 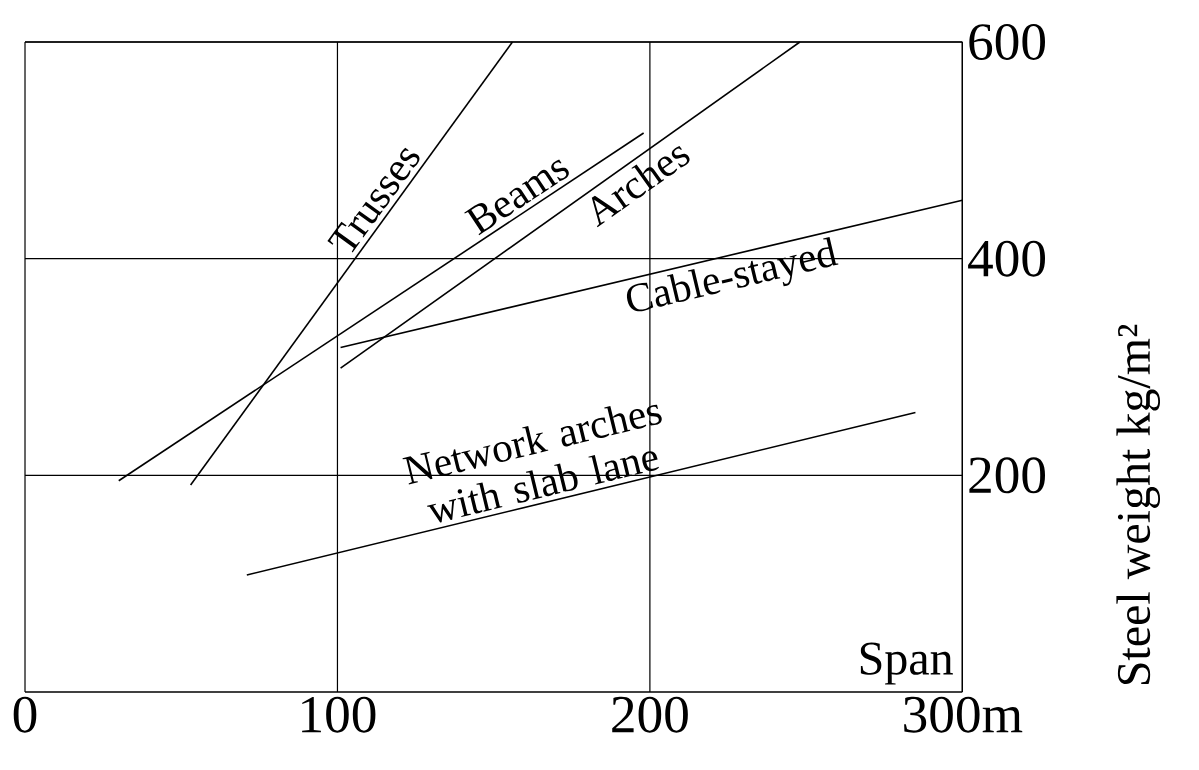 I want to click on y-tick-label: 600, so click(x=1007, y=42).